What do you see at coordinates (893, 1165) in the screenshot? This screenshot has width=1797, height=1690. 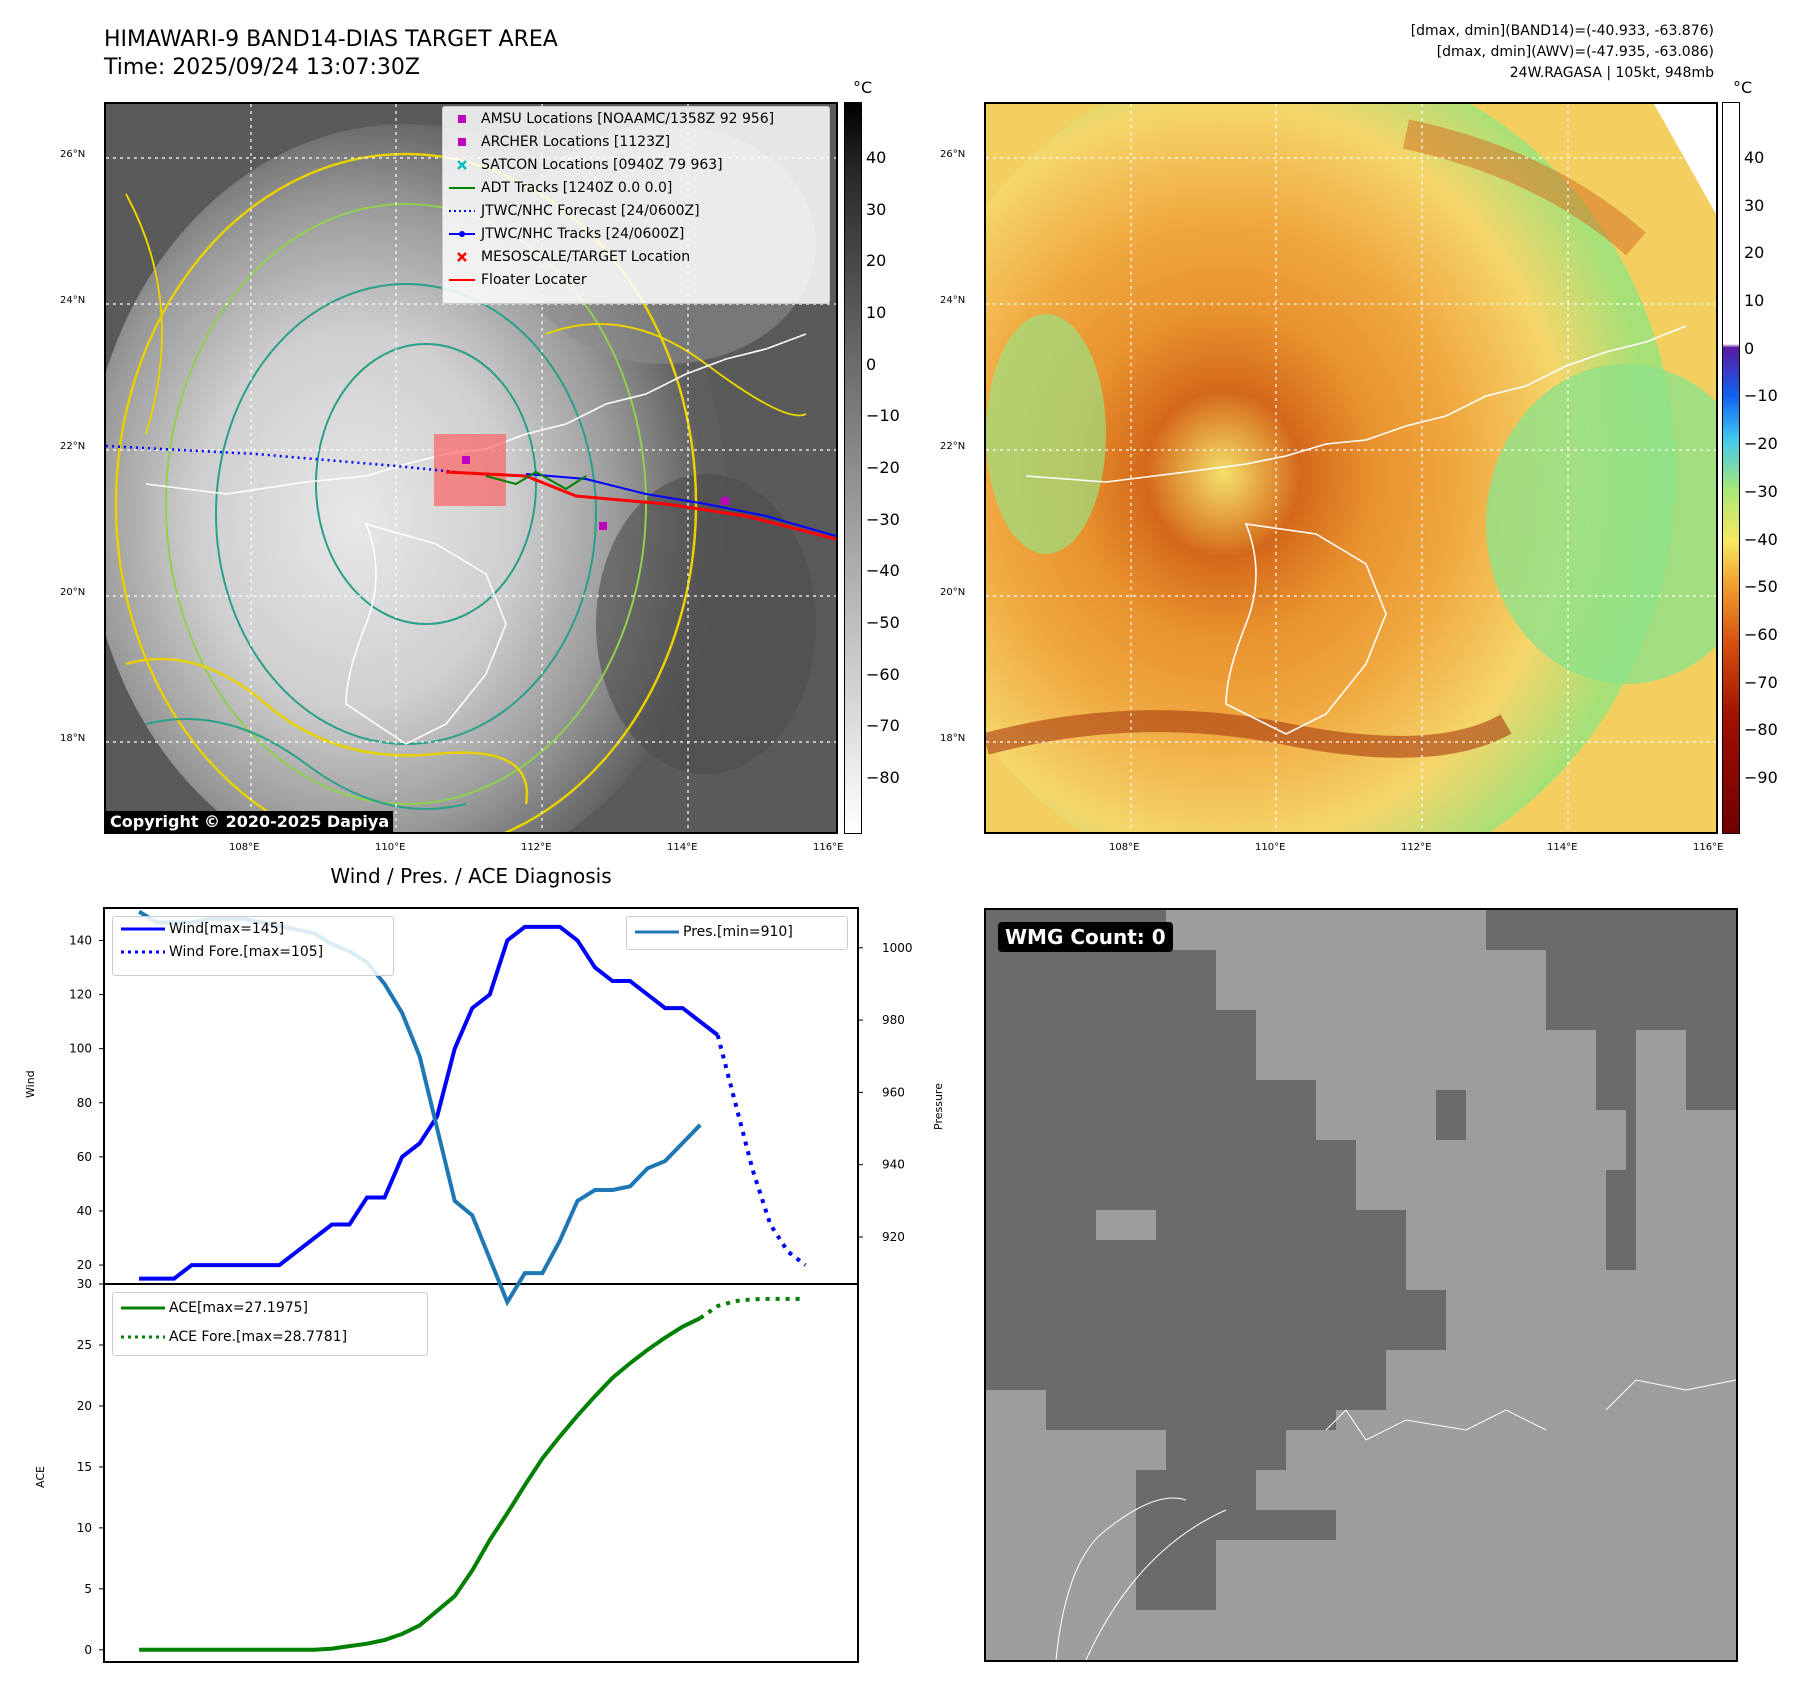 I see `pressure-tick-label: 940` at bounding box center [893, 1165].